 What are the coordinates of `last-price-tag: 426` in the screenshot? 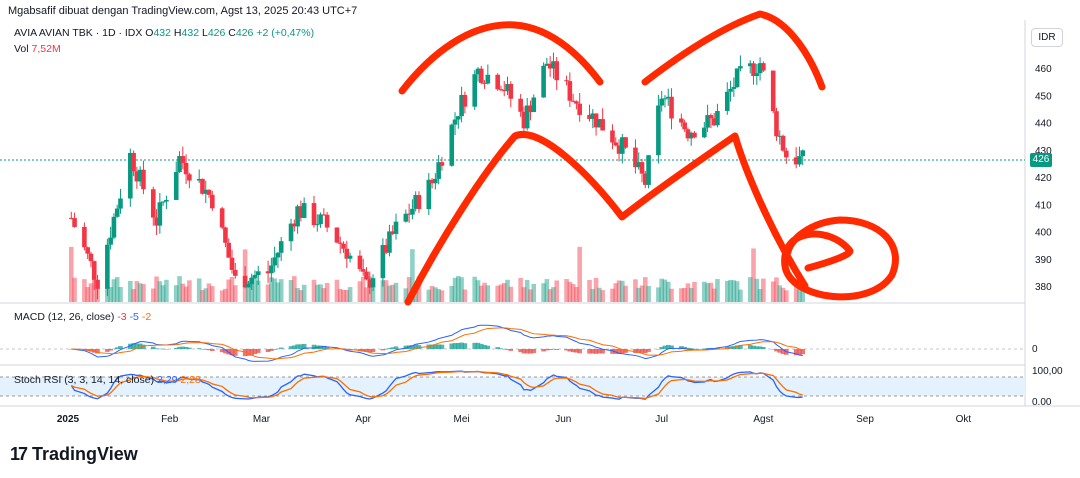 It's located at (1041, 160).